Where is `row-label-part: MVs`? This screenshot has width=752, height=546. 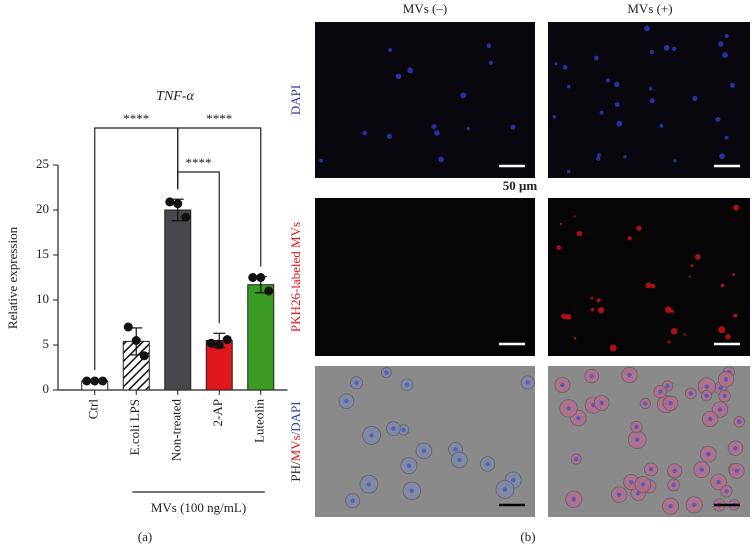
row-label-part: MVs is located at coordinates (295, 448).